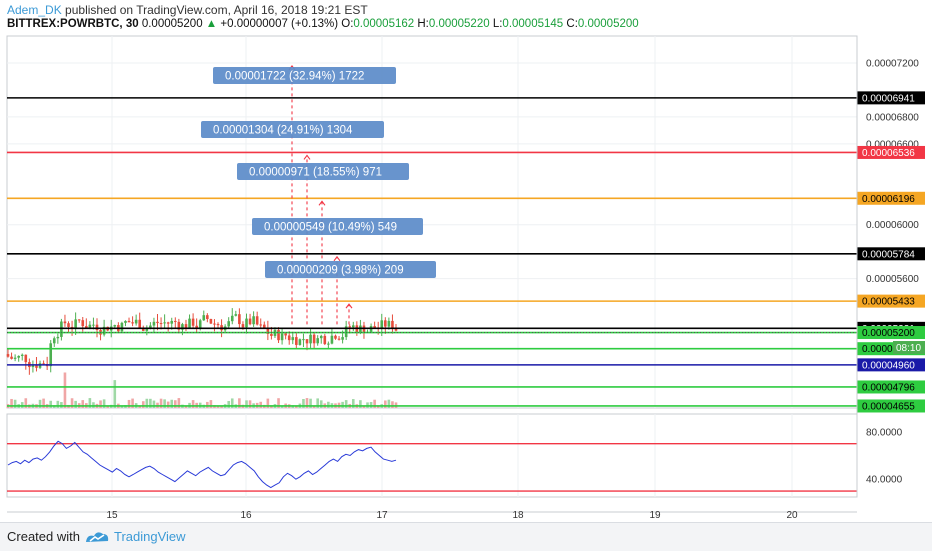  What do you see at coordinates (518, 515) in the screenshot?
I see `x-tick-label: 18` at bounding box center [518, 515].